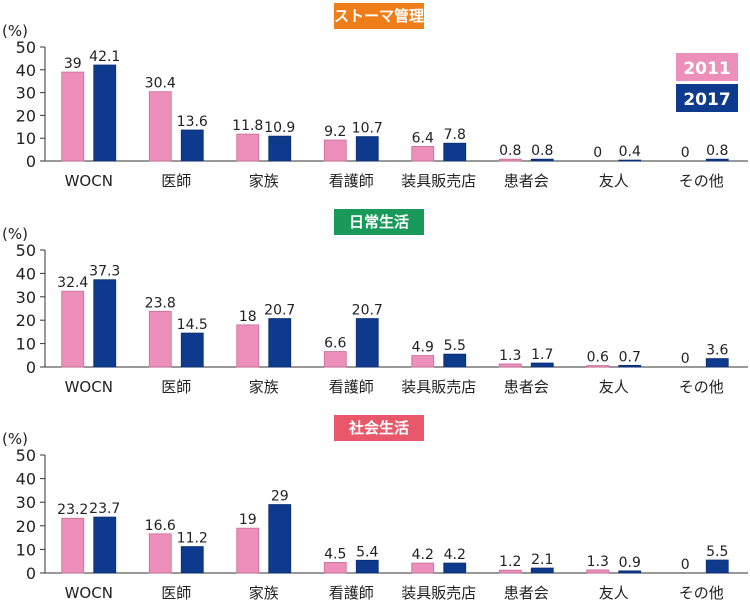  Describe the element at coordinates (104, 57) in the screenshot. I see `data-label: 42.1` at that location.